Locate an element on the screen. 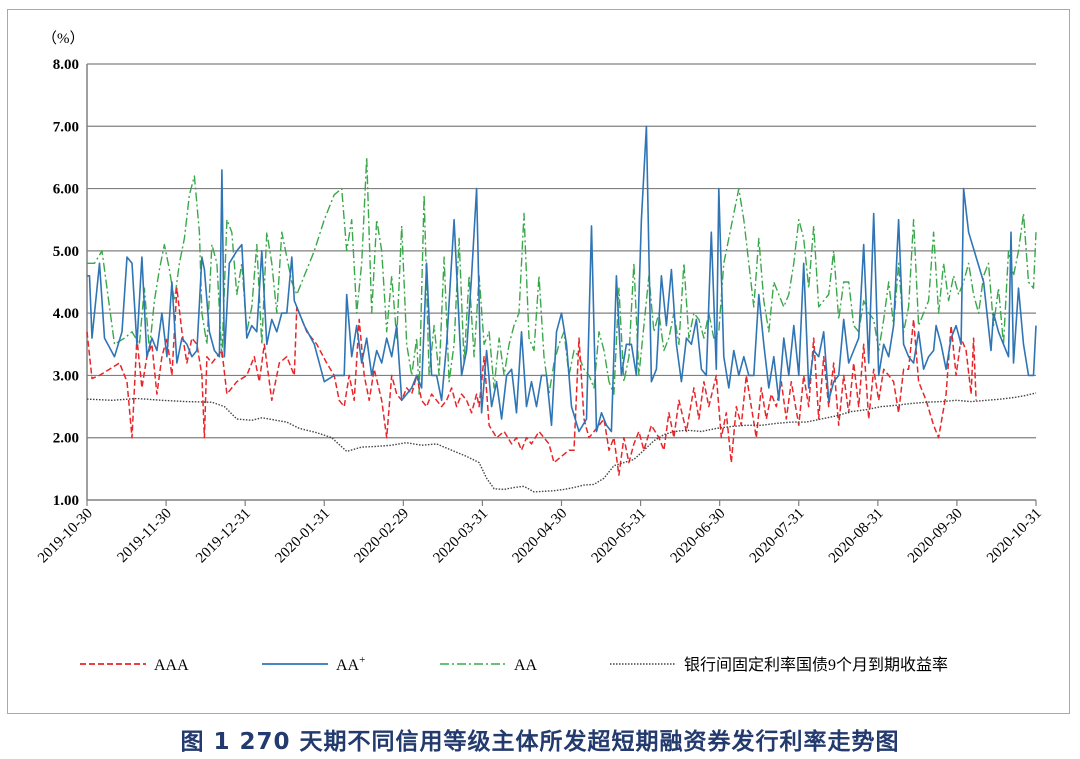  x-tick-label: 2020-07-31 is located at coordinates (777, 536).